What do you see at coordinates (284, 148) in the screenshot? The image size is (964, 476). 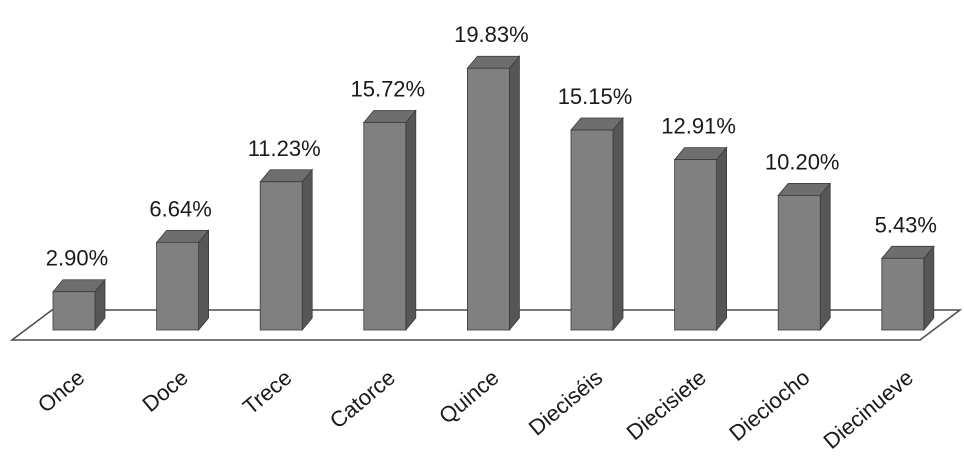 I see `data-label: 11.23%` at bounding box center [284, 148].